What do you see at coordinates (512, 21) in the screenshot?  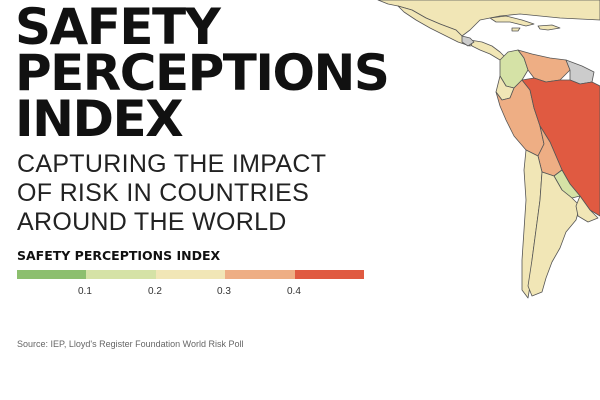 I see `region-cuba` at bounding box center [512, 21].